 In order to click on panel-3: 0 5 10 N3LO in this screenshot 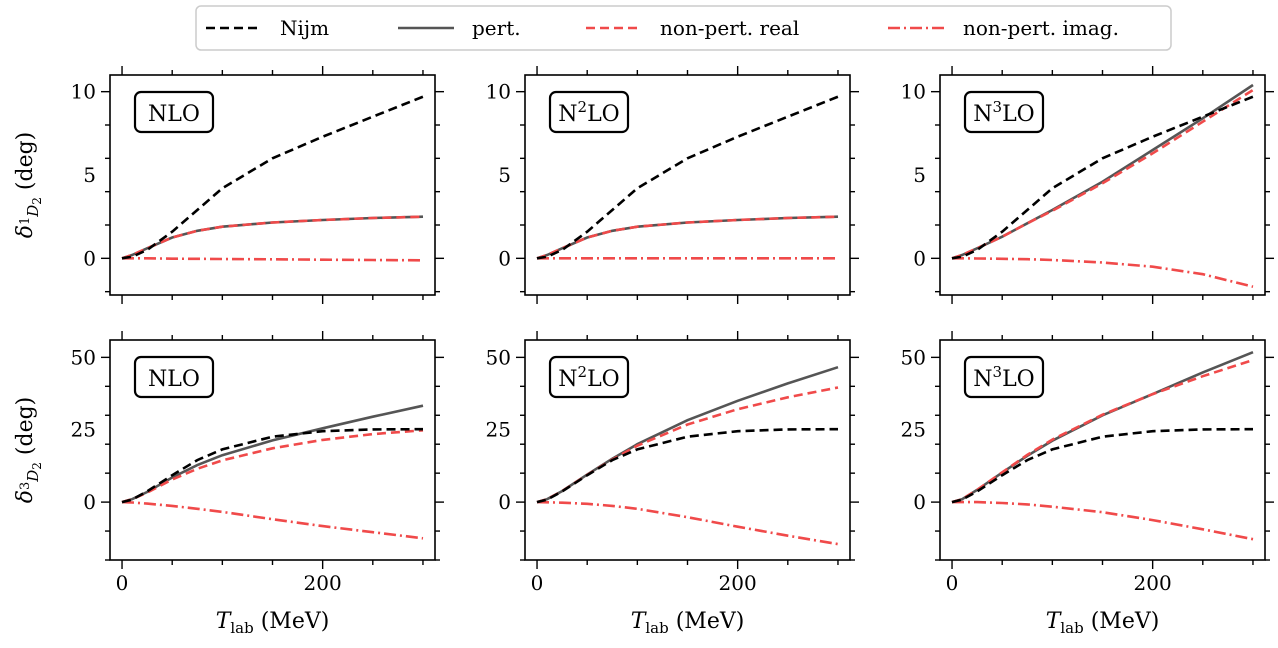, I will do `click(1087, 185)`.